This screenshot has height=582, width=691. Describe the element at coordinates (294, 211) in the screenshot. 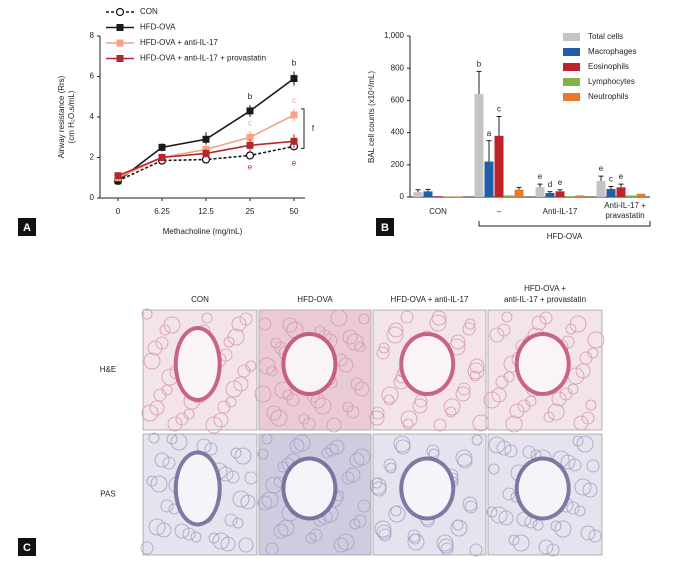

I see `x-tick-label: 50` at that location.